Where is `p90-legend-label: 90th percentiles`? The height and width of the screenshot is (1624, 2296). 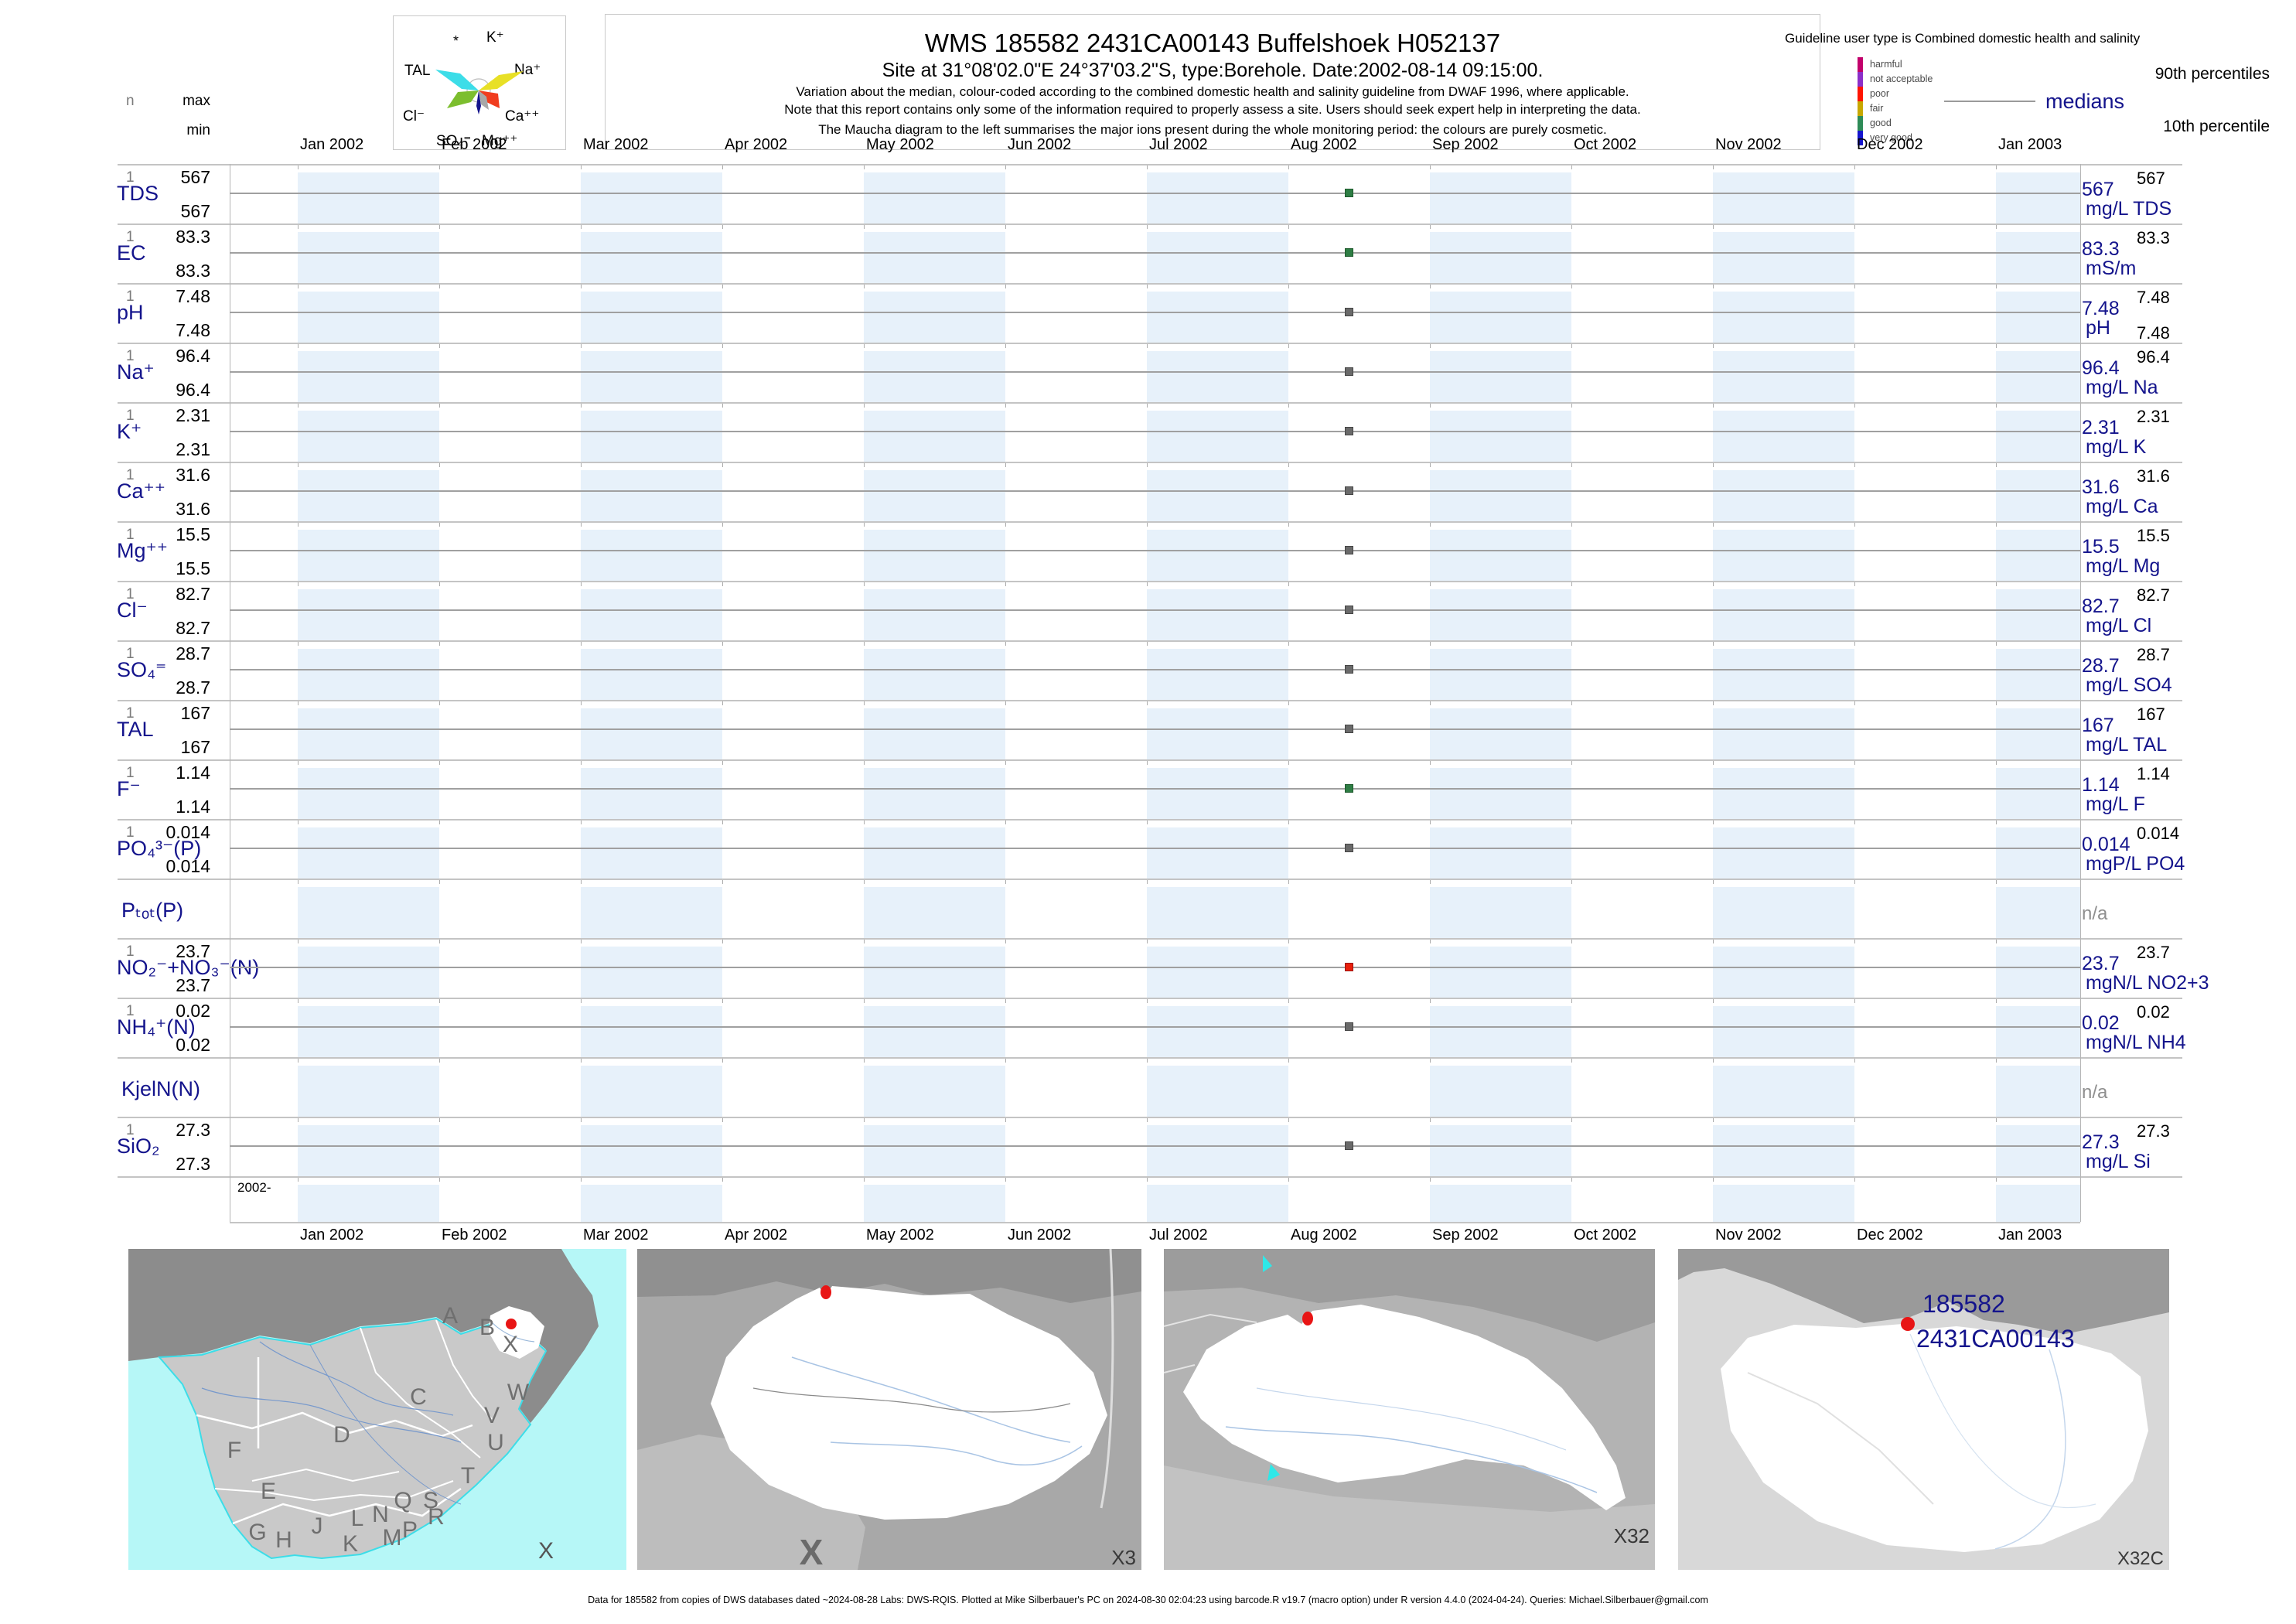 p90-legend-label: 90th percentiles is located at coordinates (2212, 74).